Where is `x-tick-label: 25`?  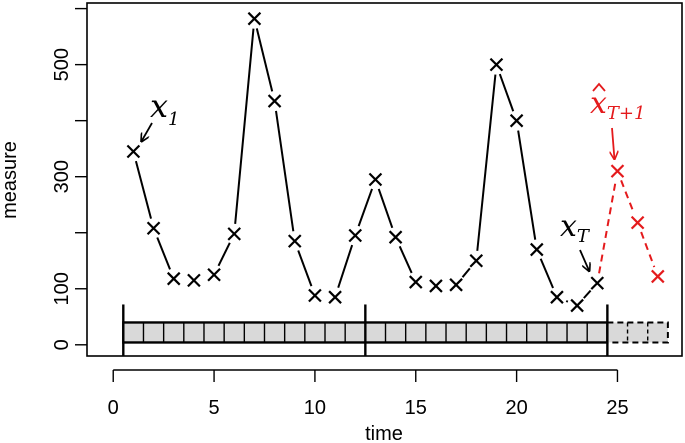 x-tick-label: 25 is located at coordinates (617, 408).